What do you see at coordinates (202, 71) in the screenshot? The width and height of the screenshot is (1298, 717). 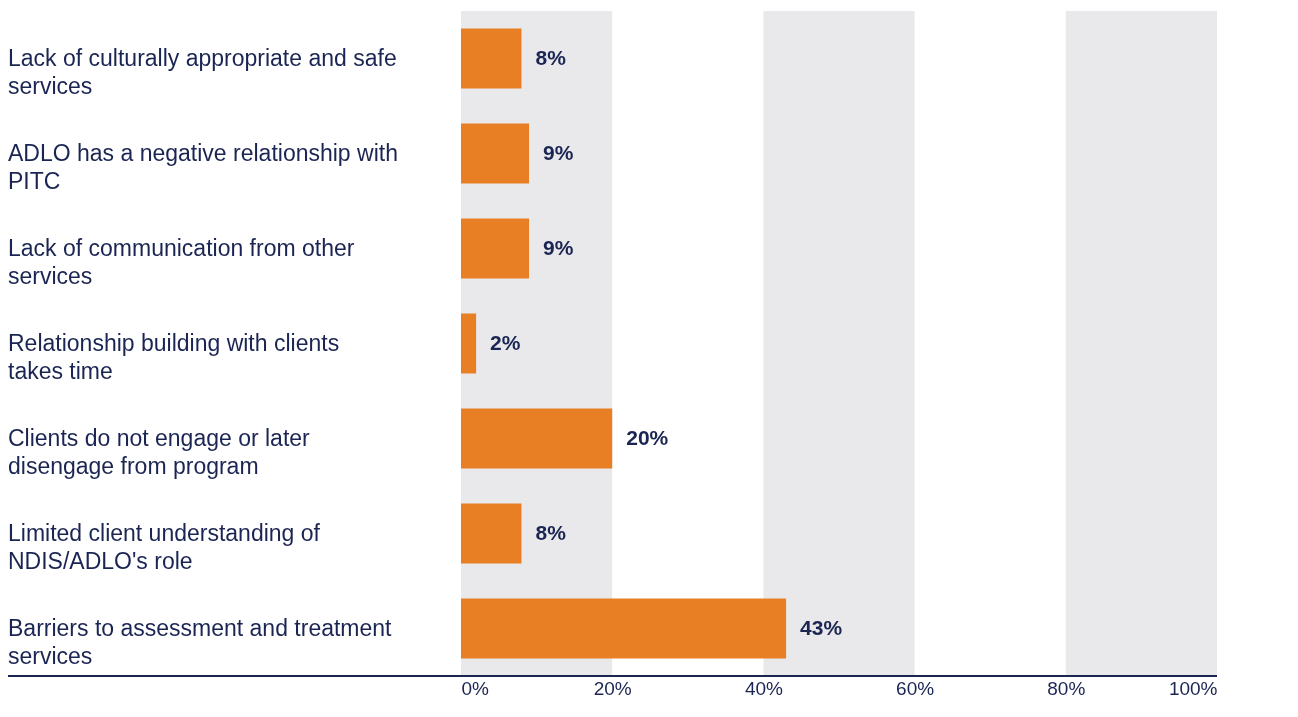 I see `y-tick-label: Lack of culturally appropriate and safe services` at bounding box center [202, 71].